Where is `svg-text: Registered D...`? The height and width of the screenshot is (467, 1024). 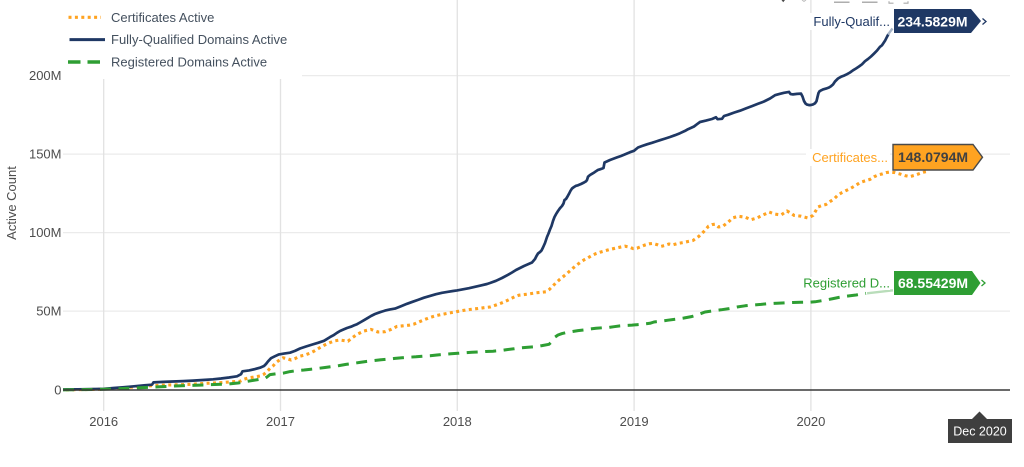 svg-text: Registered D... is located at coordinates (846, 283).